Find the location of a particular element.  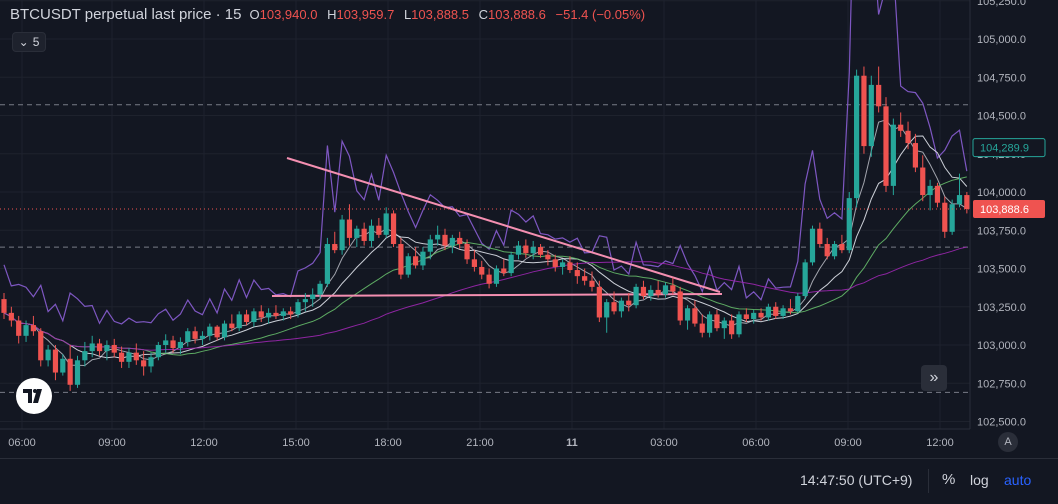

y-tick-label: 103,750.0 is located at coordinates (1001, 231).